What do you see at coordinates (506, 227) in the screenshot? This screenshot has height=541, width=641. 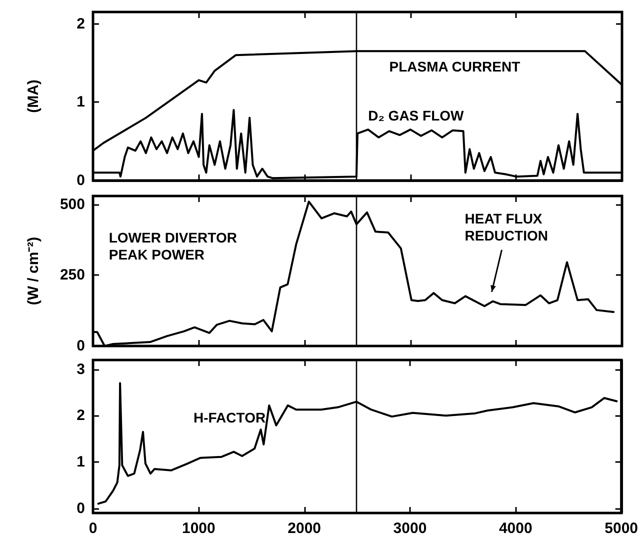 I see `annotation: HEAT FLUX REDUCTION` at bounding box center [506, 227].